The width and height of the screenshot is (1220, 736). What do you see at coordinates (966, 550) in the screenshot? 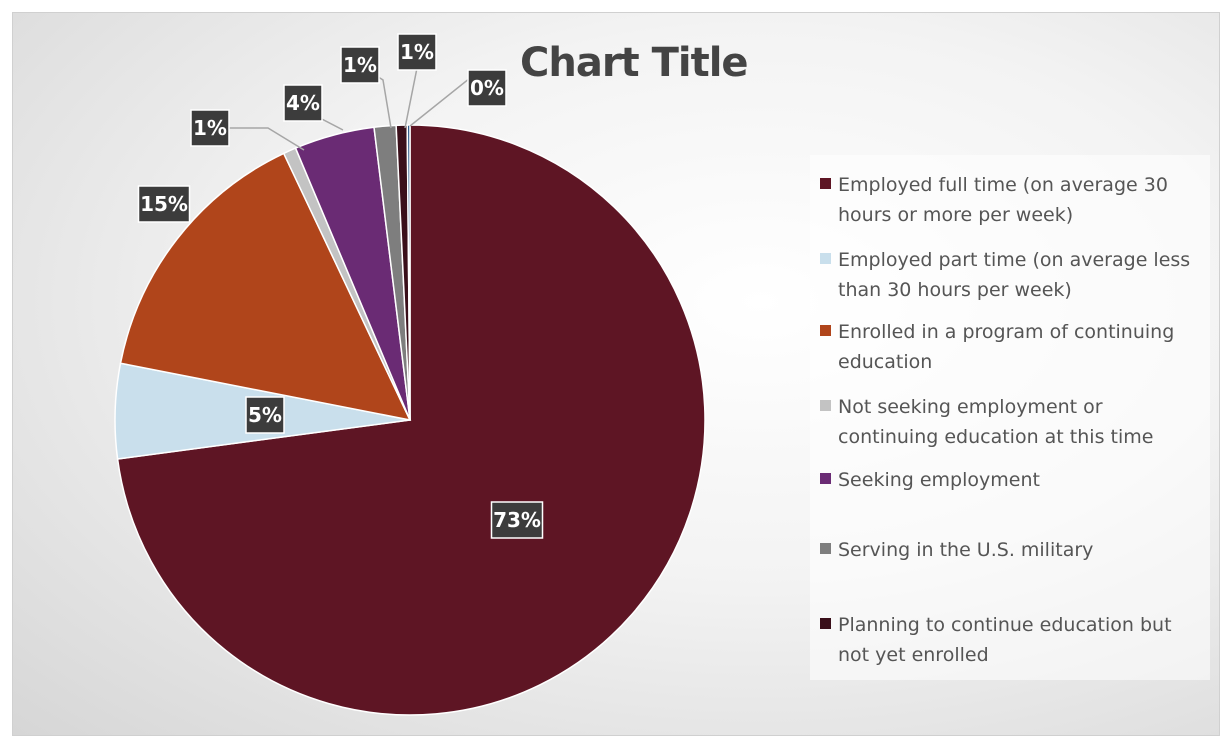
I see `legend-label: Serving in the U.S. military` at bounding box center [966, 550].